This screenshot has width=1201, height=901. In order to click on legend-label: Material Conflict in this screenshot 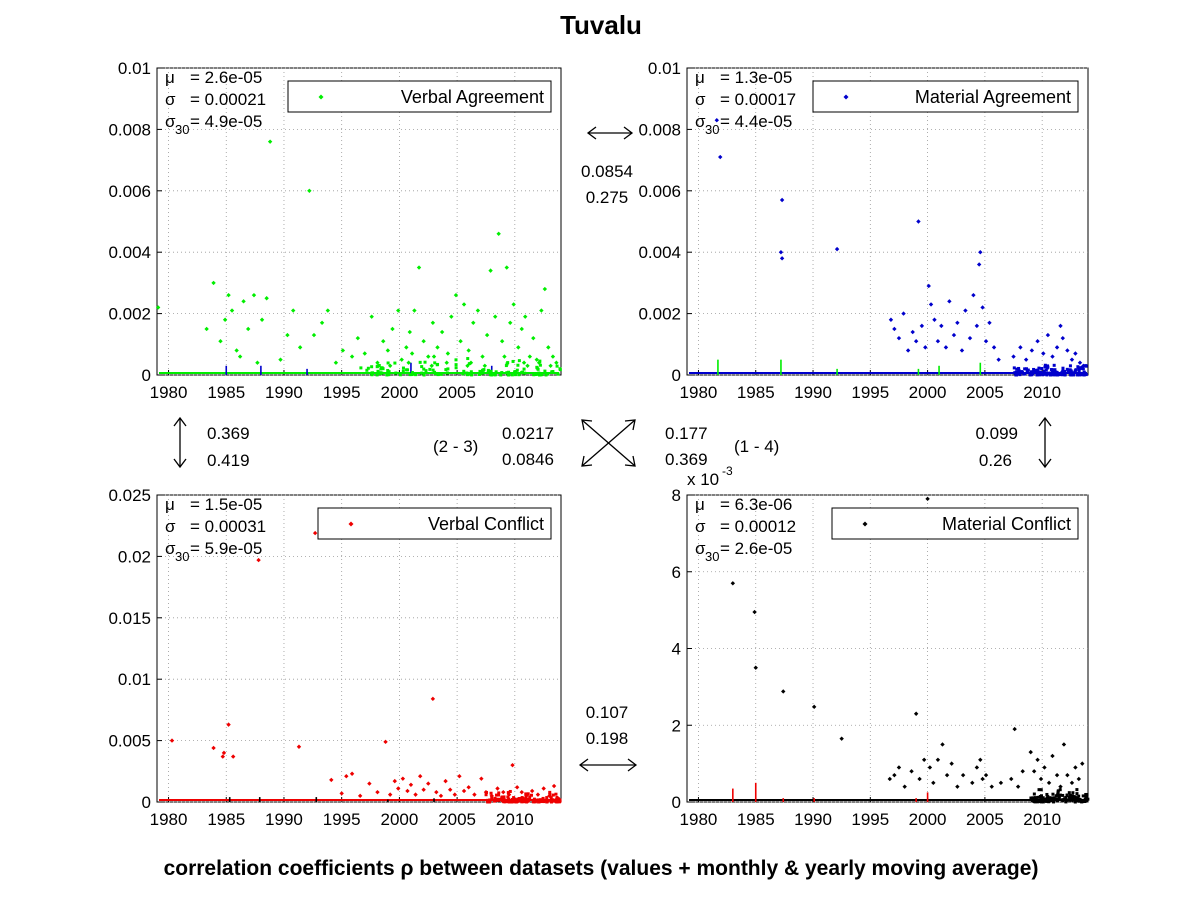, I will do `click(1006, 524)`.